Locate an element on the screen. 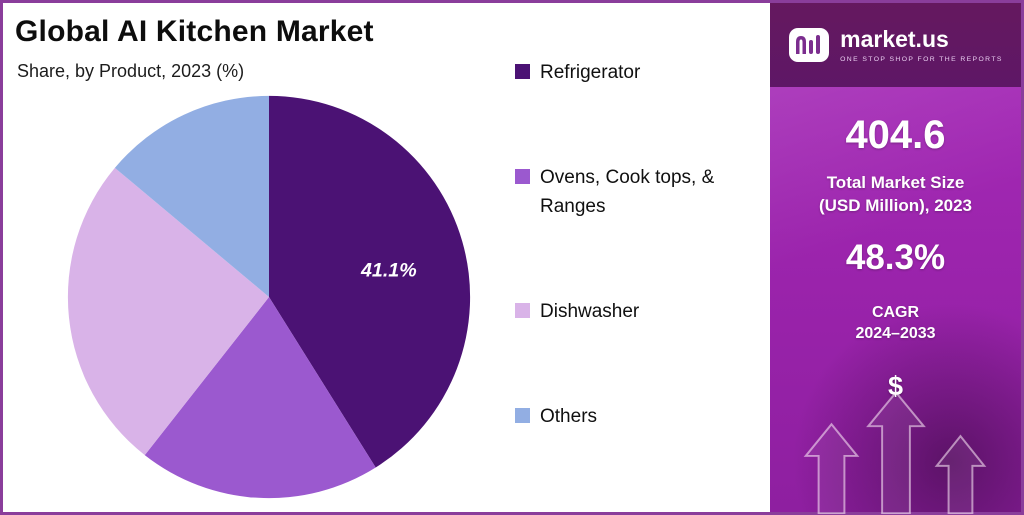 This screenshot has width=1024, height=515. pie-slice-ovens-cook-tops-ranges is located at coordinates (260, 398).